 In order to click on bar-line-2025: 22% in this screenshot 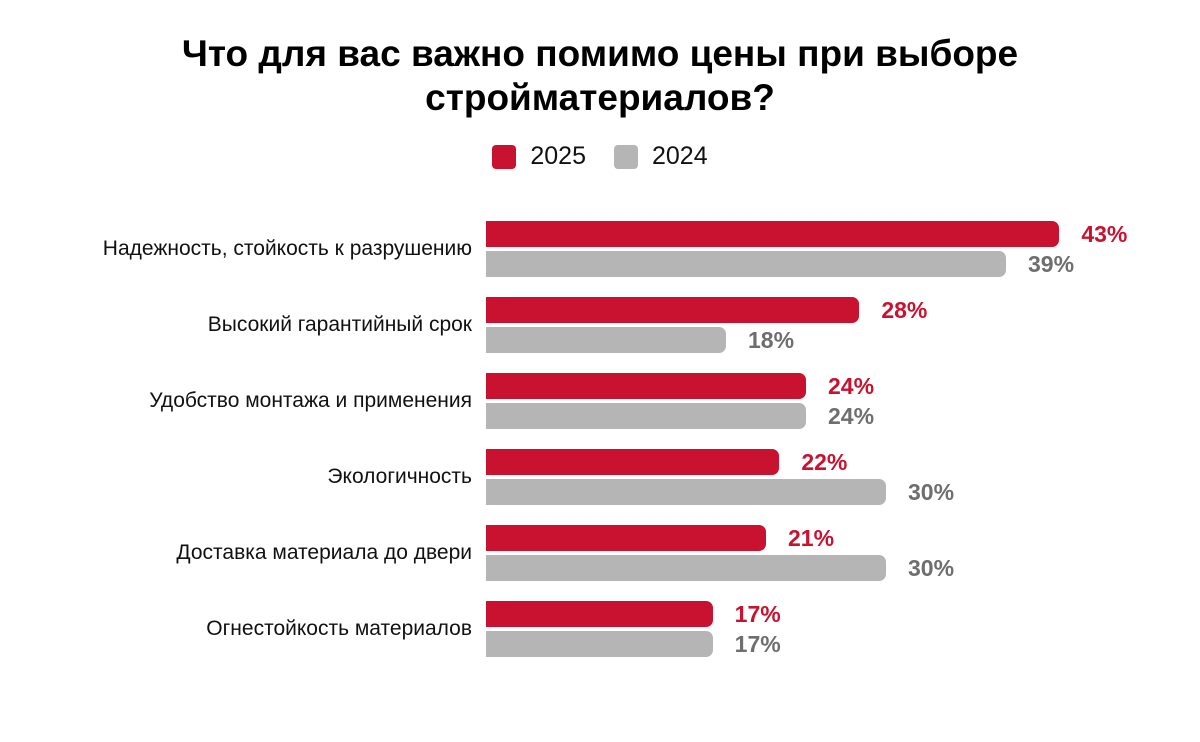, I will do `click(843, 462)`.